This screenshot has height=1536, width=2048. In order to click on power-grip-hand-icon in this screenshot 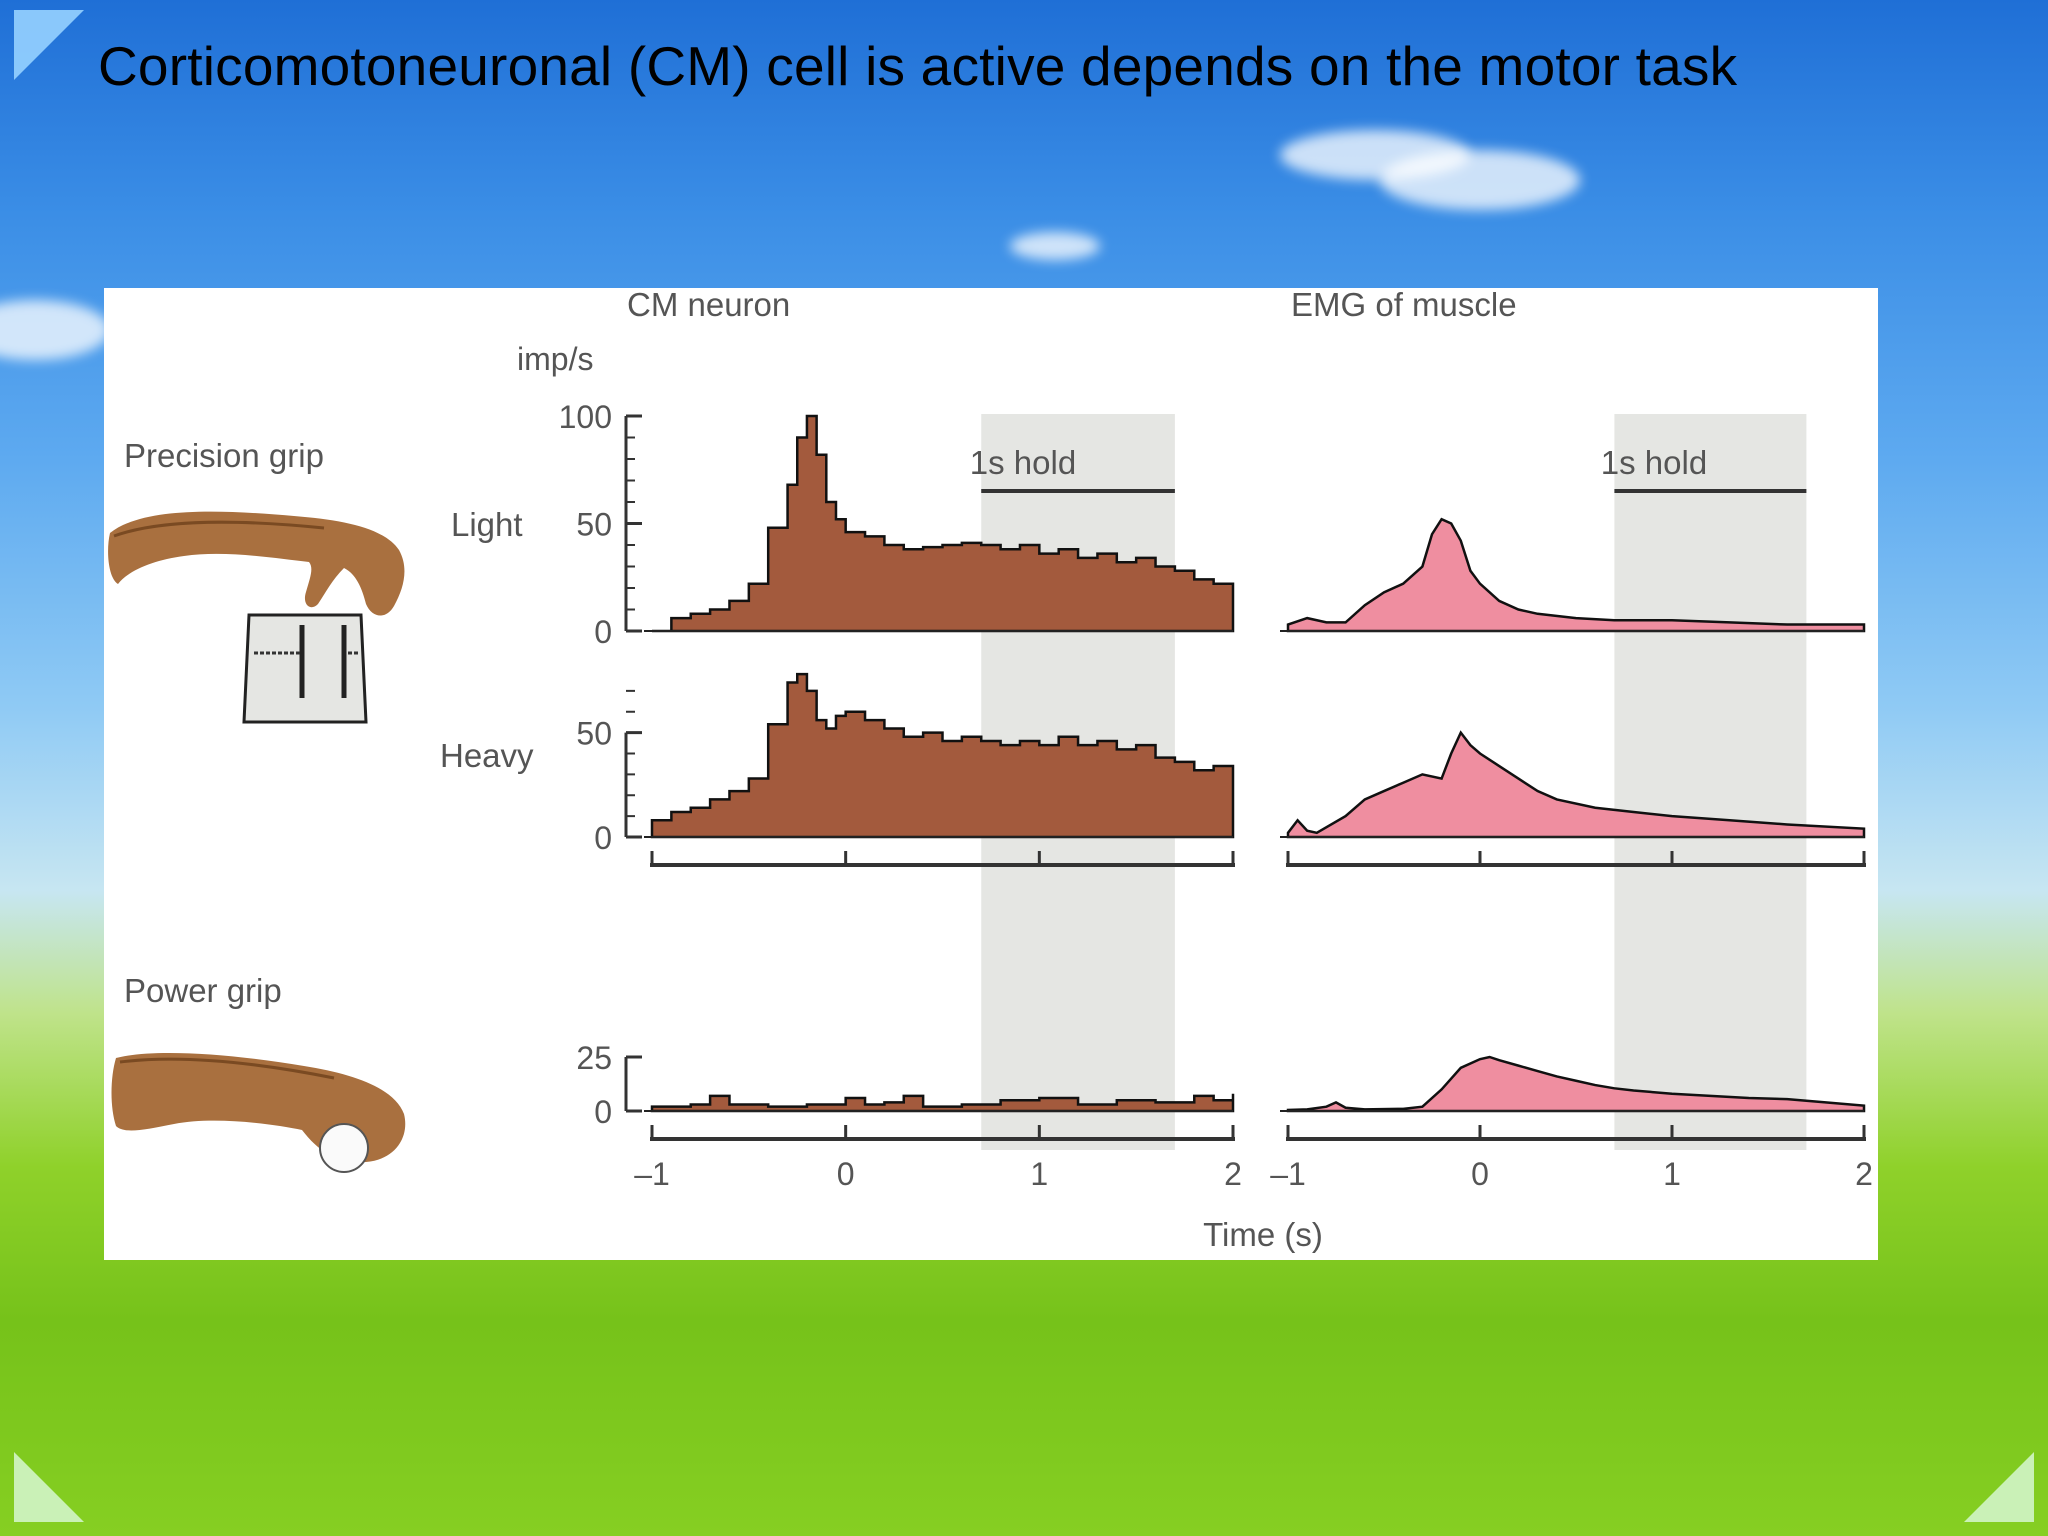, I will do `click(258, 1112)`.